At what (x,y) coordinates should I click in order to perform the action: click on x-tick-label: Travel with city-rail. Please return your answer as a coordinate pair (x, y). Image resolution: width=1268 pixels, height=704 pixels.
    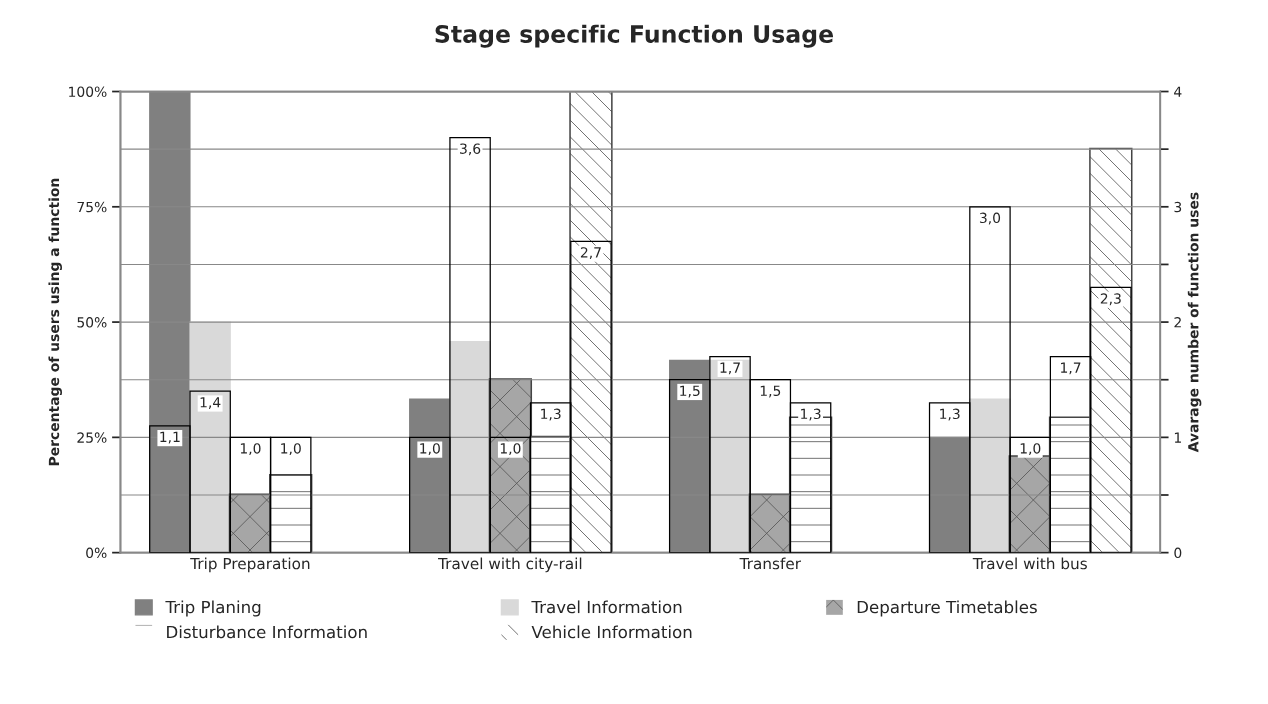
    Looking at the image, I should click on (510, 565).